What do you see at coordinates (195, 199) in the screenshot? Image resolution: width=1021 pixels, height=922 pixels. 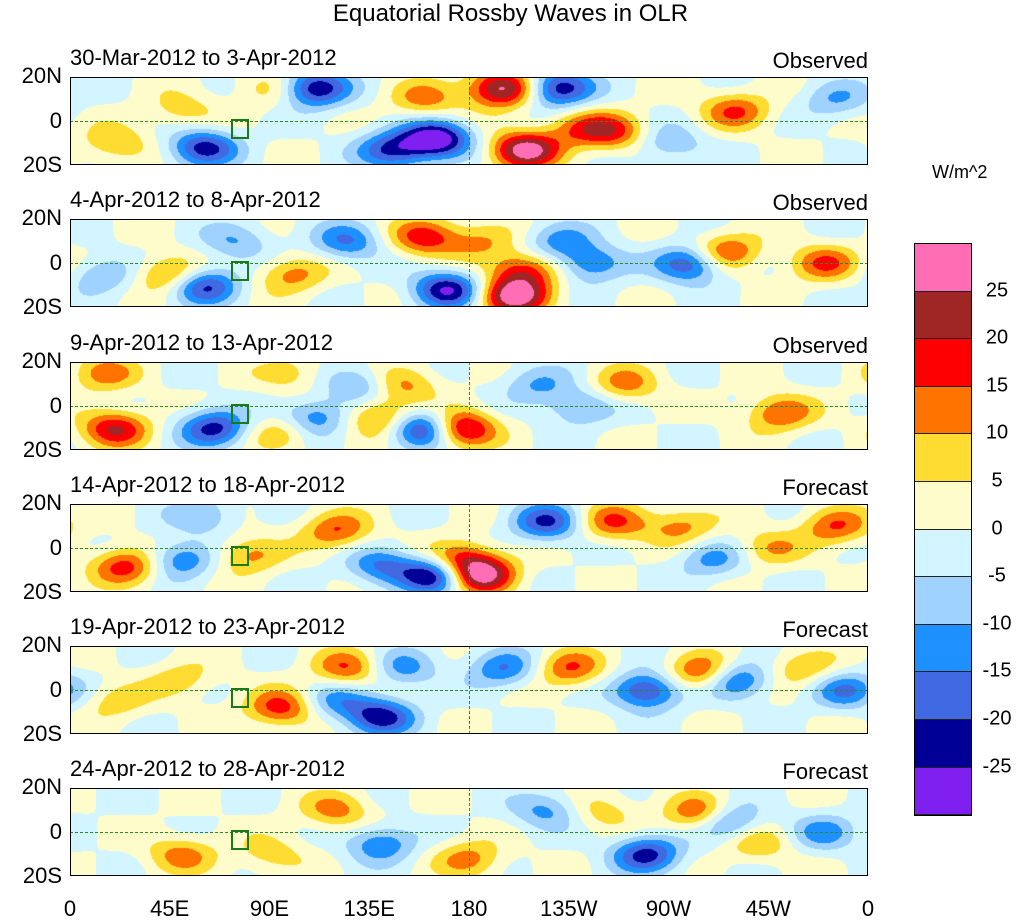 I see `date-range: 4-Apr-2012 to 8-Apr-2012` at bounding box center [195, 199].